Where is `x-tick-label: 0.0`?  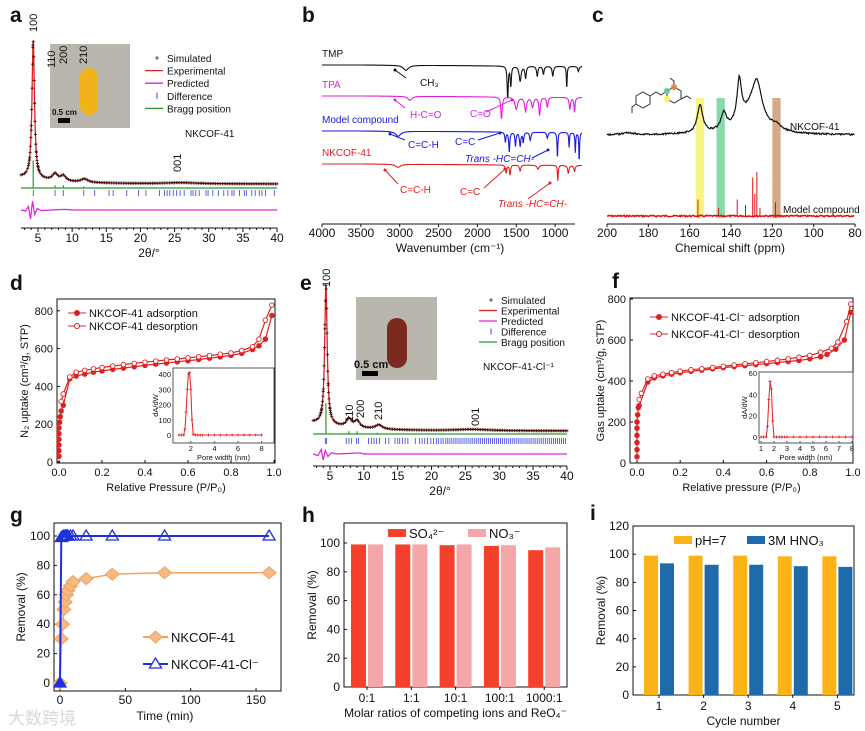 x-tick-label: 0.0 is located at coordinates (58, 473).